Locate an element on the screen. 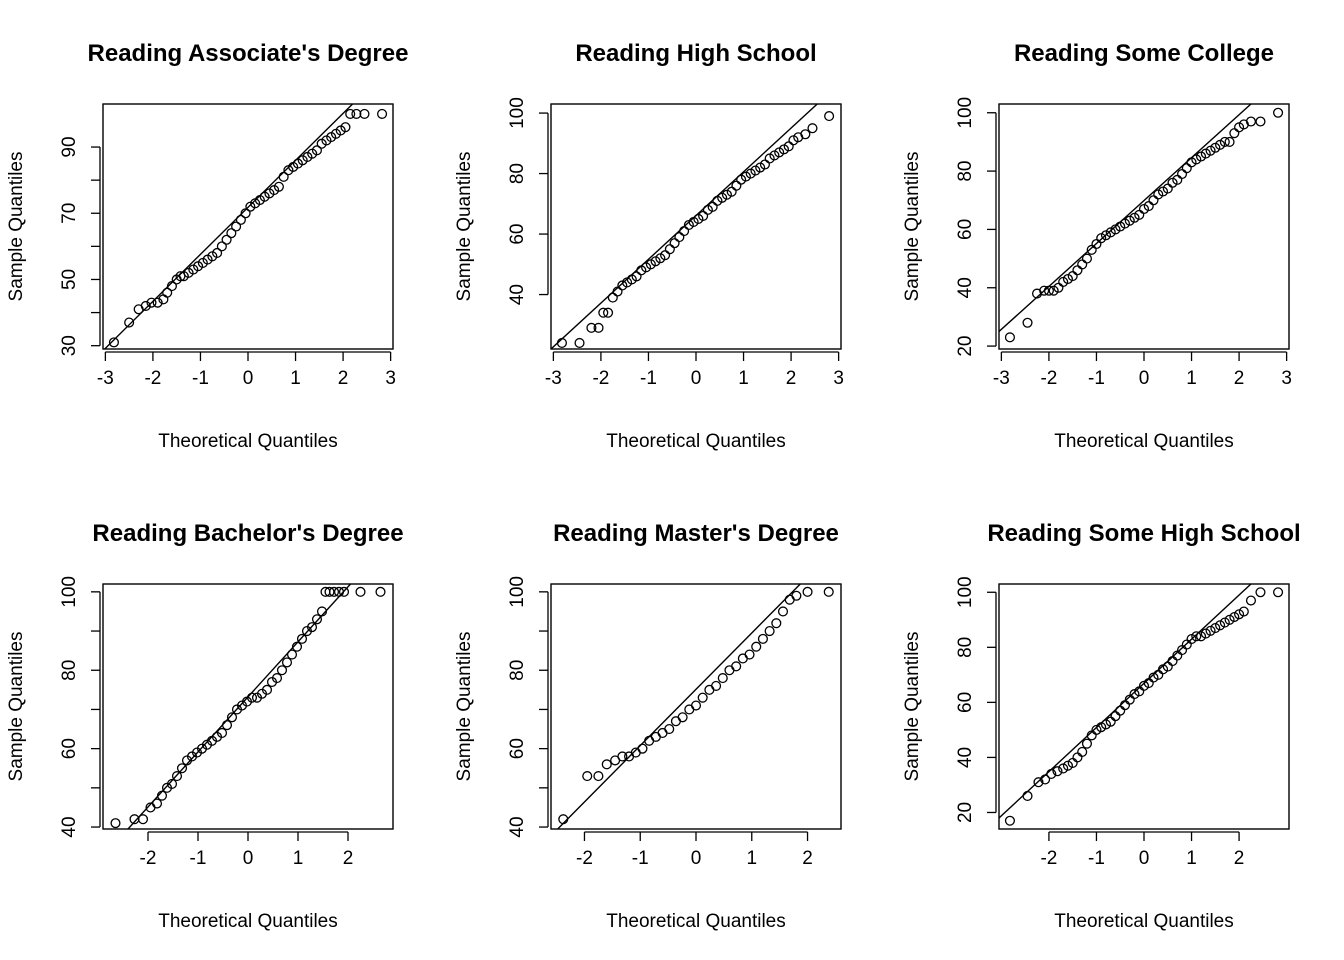  y-tick-label: 90 is located at coordinates (69, 146).